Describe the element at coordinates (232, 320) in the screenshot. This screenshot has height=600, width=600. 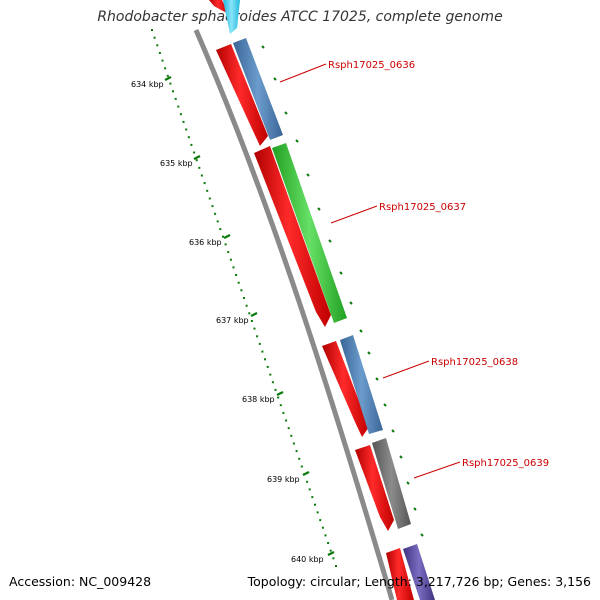
I see `scale-label: 637 kbp` at that location.